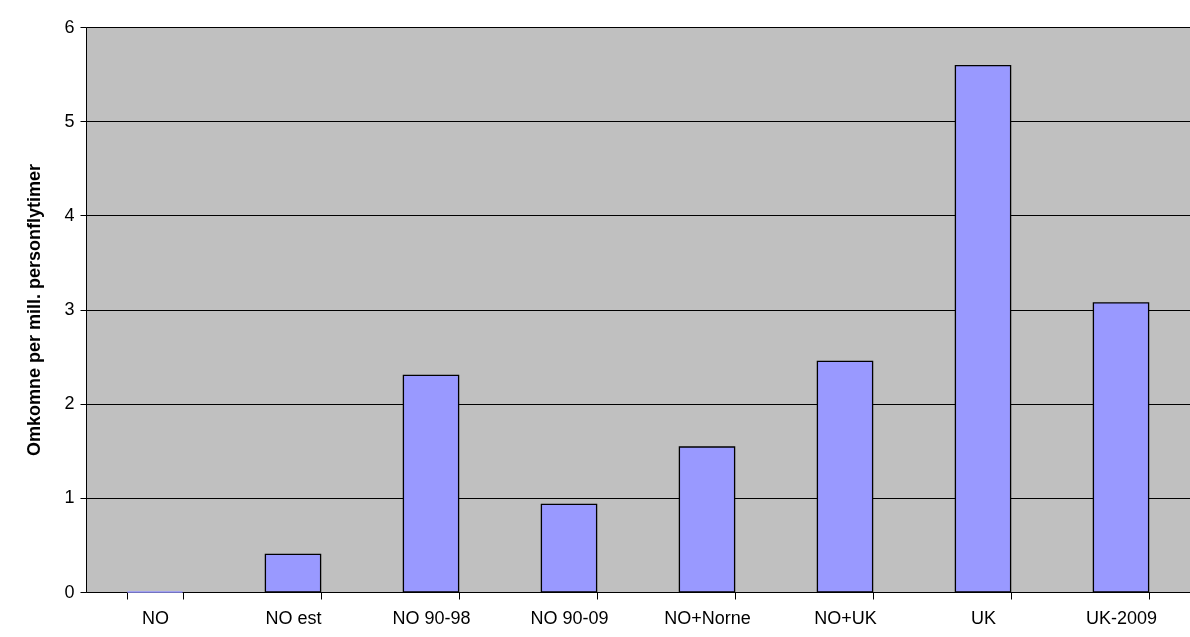  Describe the element at coordinates (69, 120) in the screenshot. I see `y-tick-label: 5` at that location.